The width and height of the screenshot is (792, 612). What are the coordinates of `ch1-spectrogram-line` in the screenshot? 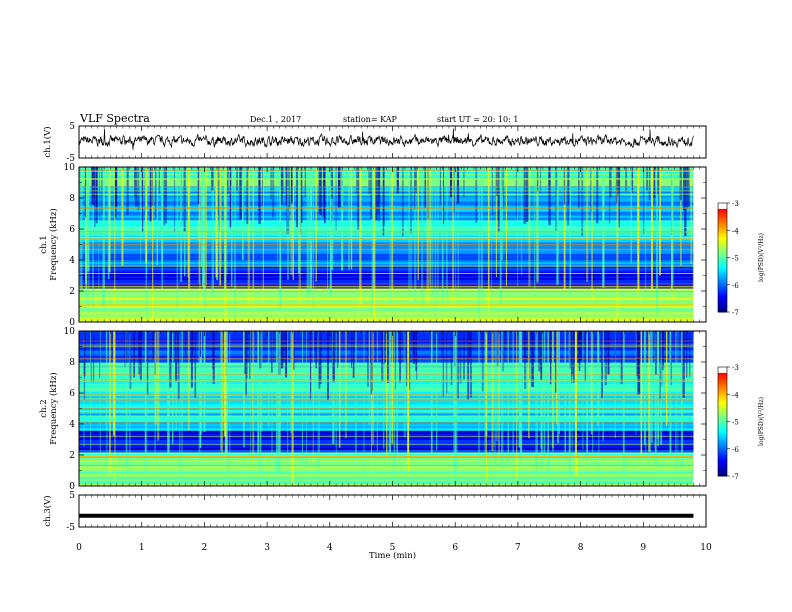 It's located at (386, 232).